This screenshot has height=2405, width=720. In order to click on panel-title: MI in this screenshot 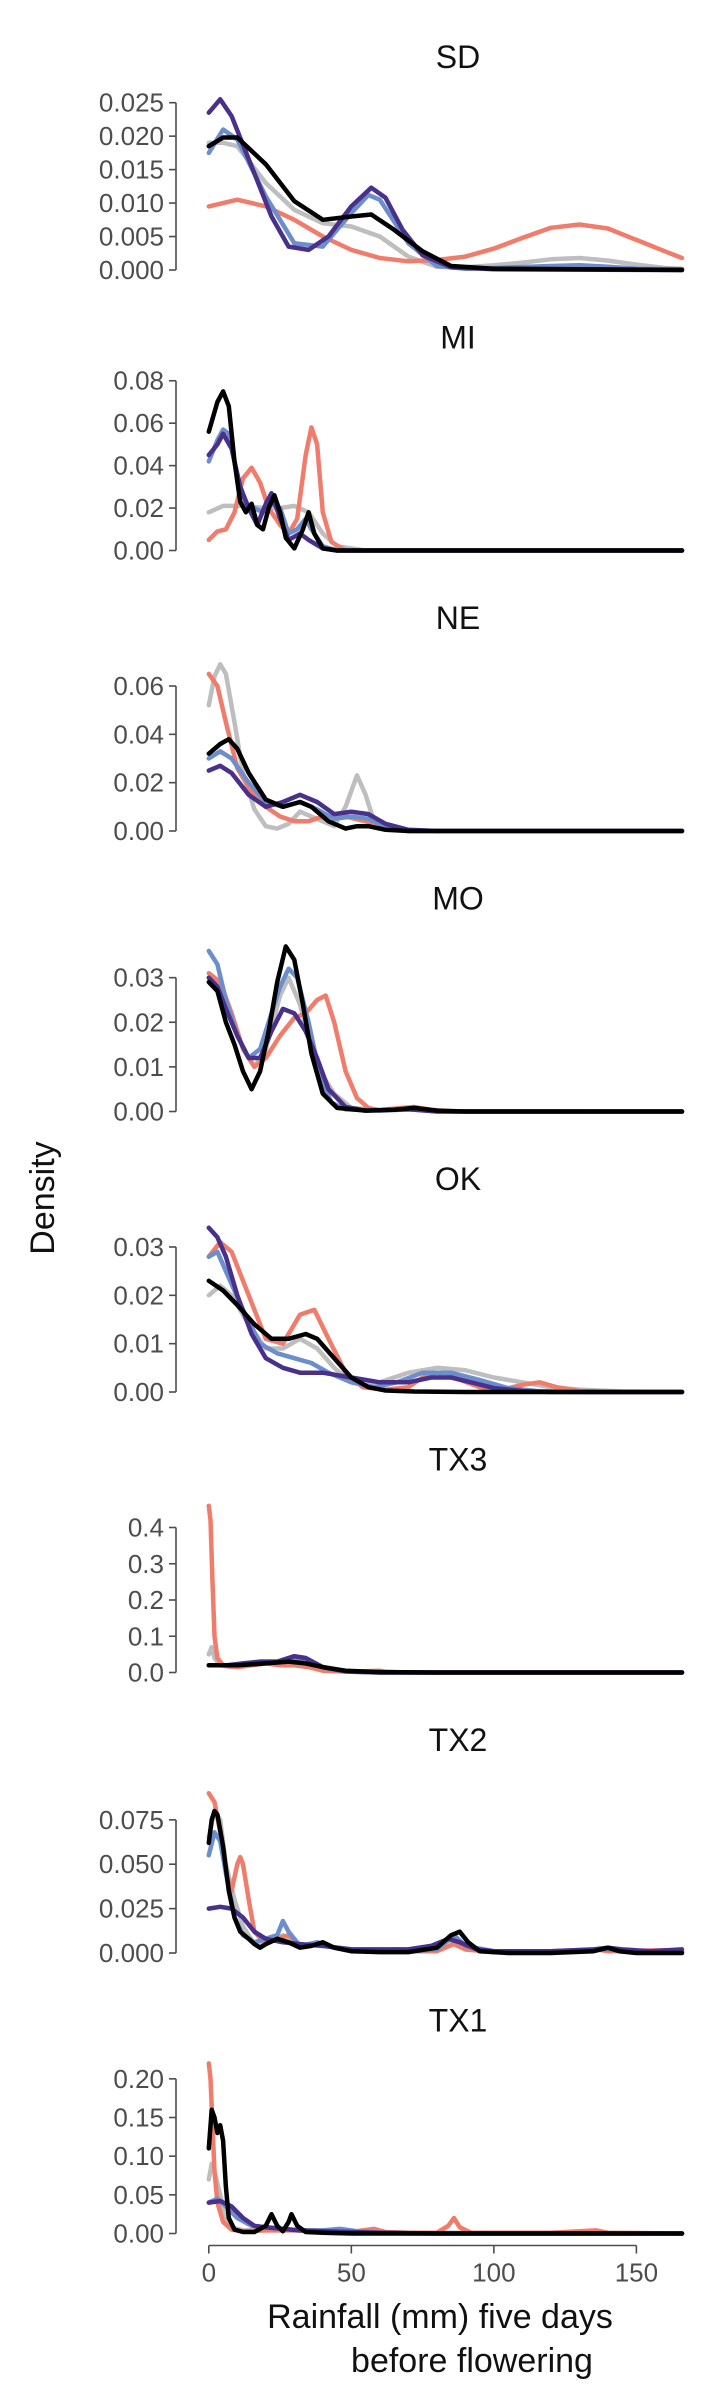, I will do `click(458, 338)`.